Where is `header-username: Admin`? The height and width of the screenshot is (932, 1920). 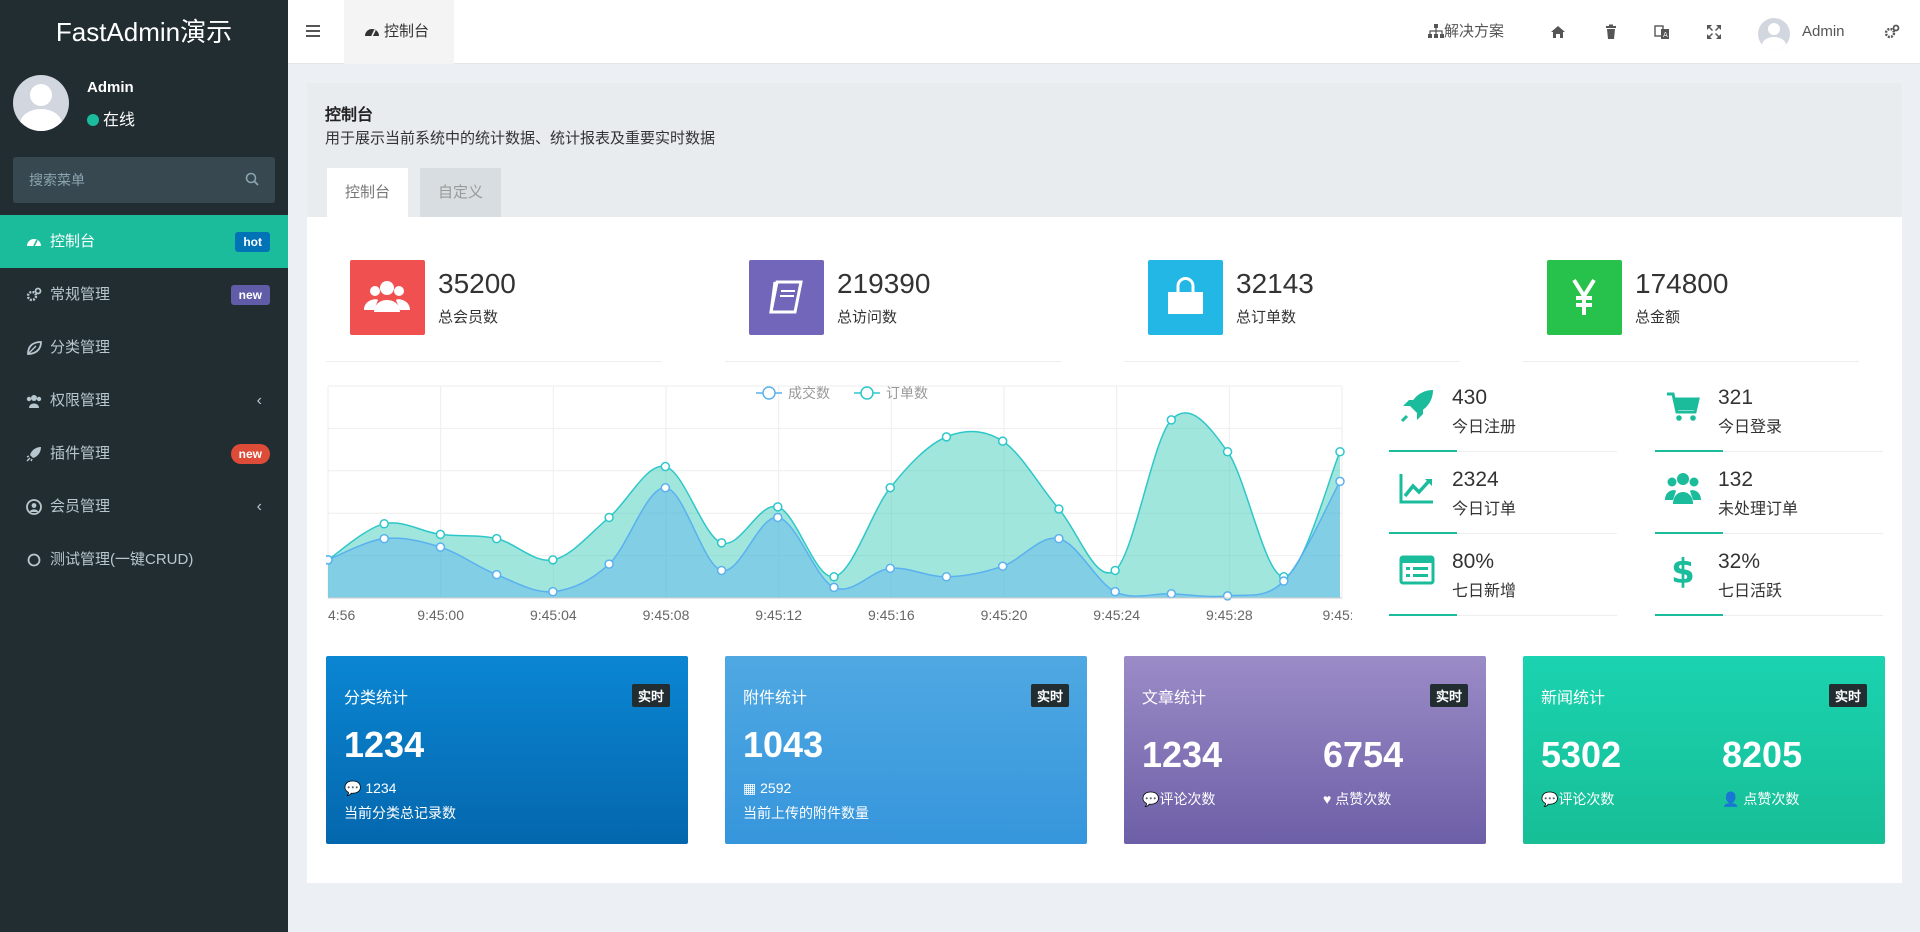
header-username: Admin is located at coordinates (1823, 31).